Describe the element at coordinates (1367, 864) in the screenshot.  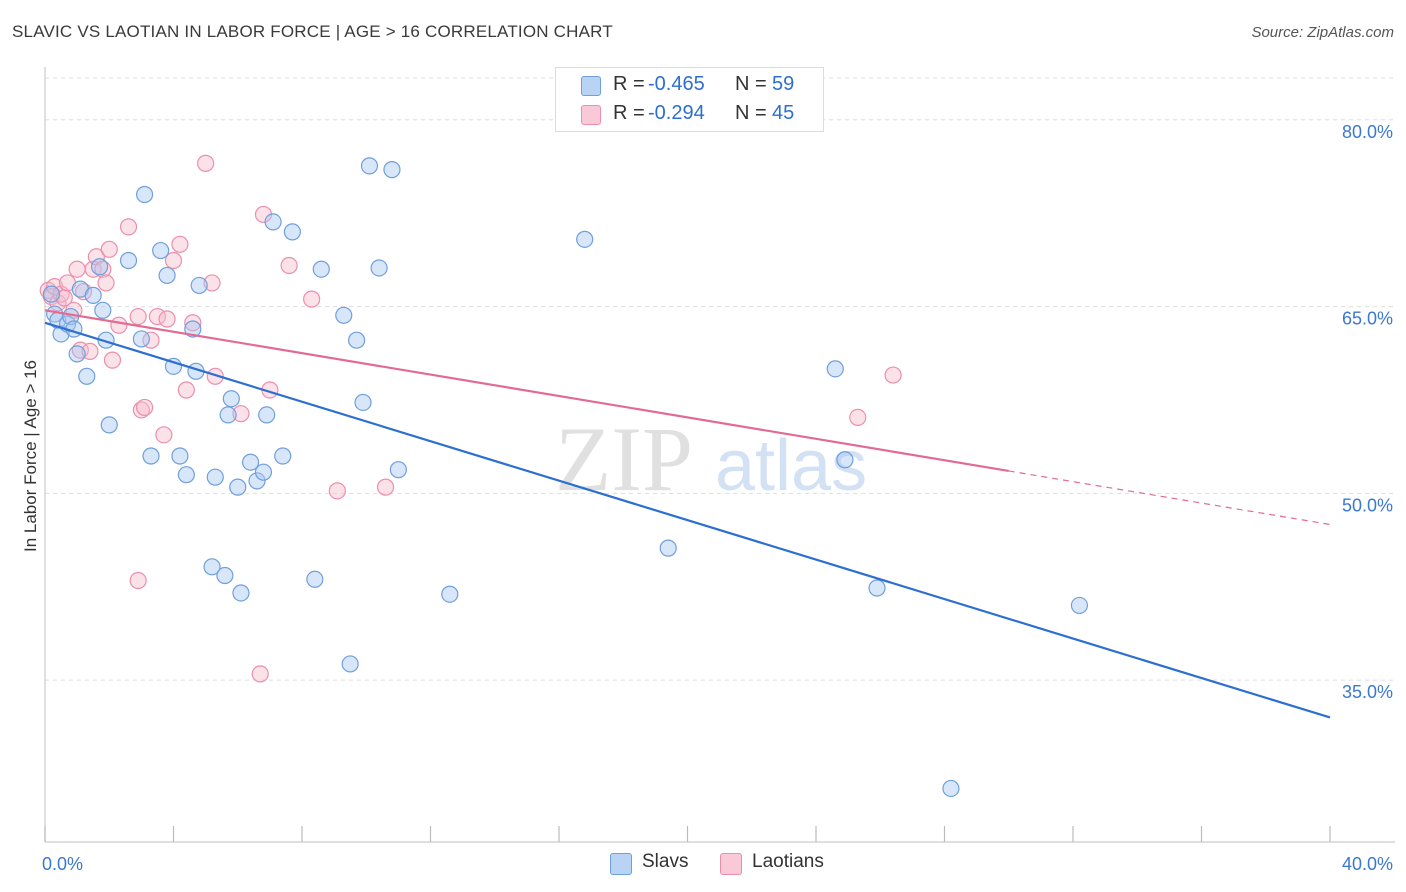
I see `x-tick-label-max: 40.0%` at that location.